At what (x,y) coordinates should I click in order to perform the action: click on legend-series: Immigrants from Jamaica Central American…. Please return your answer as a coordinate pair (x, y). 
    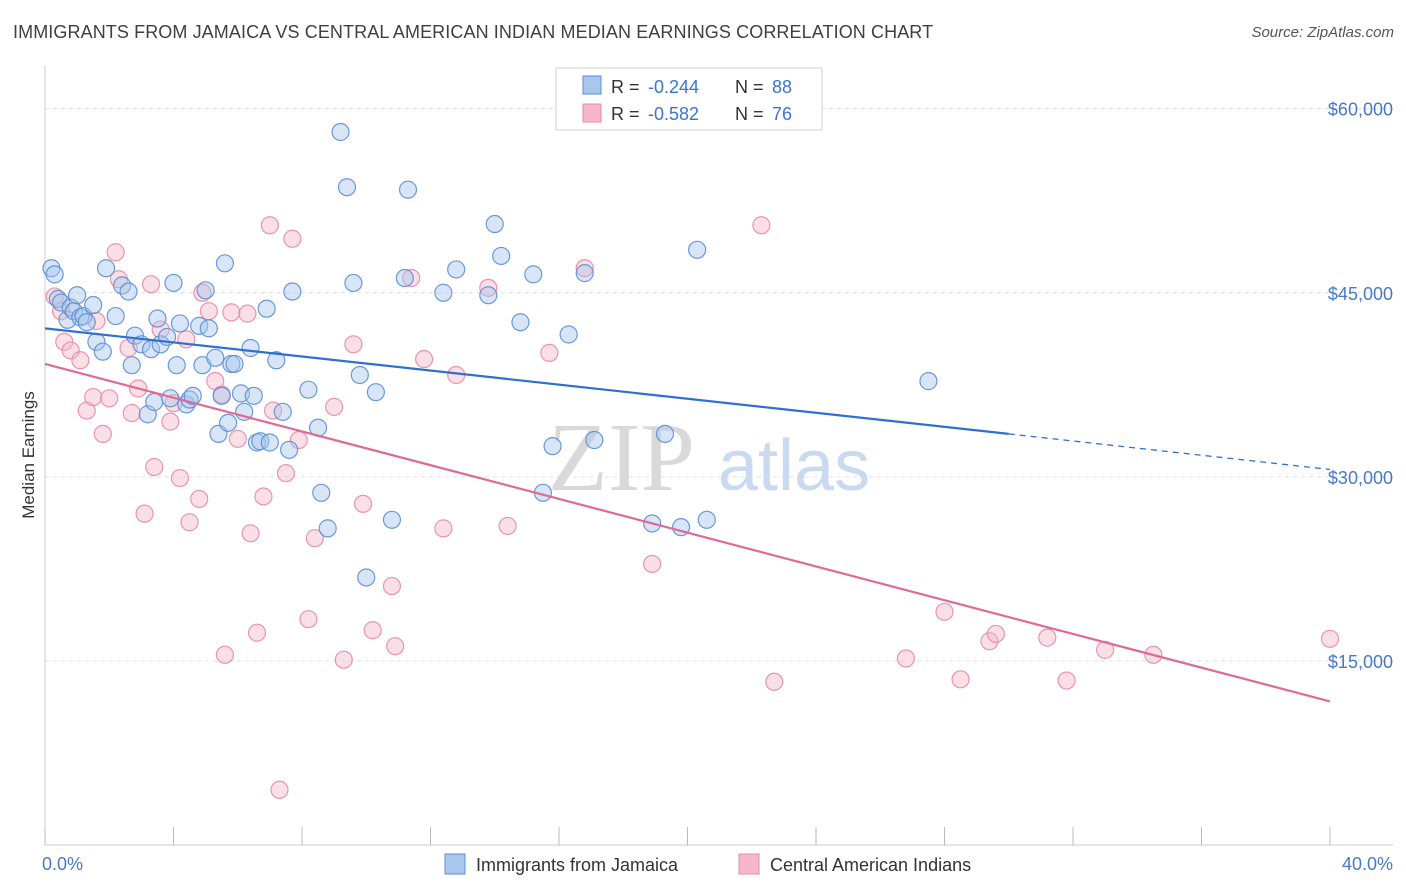
    Looking at the image, I should click on (707, 864).